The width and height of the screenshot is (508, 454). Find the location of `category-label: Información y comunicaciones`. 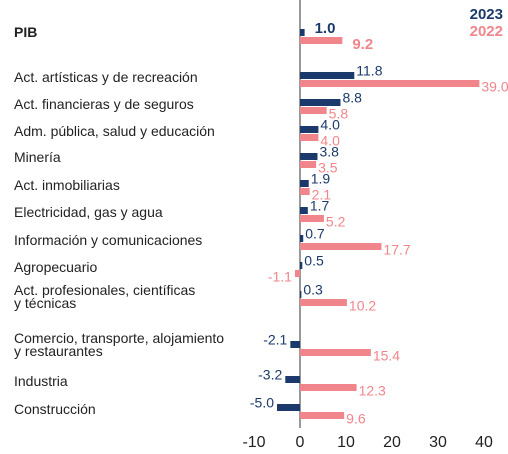

category-label: Información y comunicaciones is located at coordinates (108, 239).